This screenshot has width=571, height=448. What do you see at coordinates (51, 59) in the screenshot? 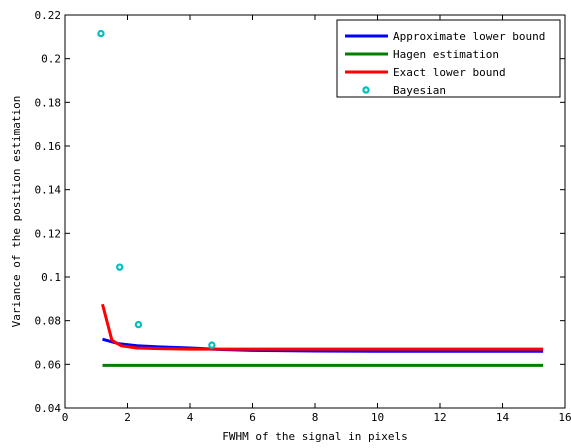
I see `y-tick-label: 0.2` at bounding box center [51, 59].